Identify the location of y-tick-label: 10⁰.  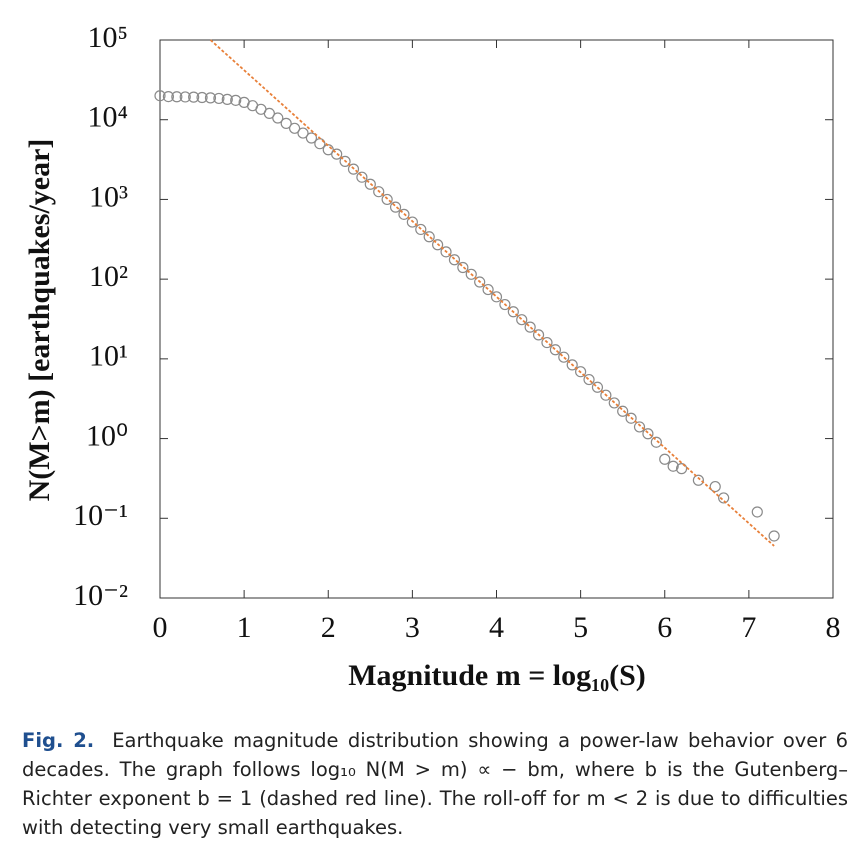
(107, 435).